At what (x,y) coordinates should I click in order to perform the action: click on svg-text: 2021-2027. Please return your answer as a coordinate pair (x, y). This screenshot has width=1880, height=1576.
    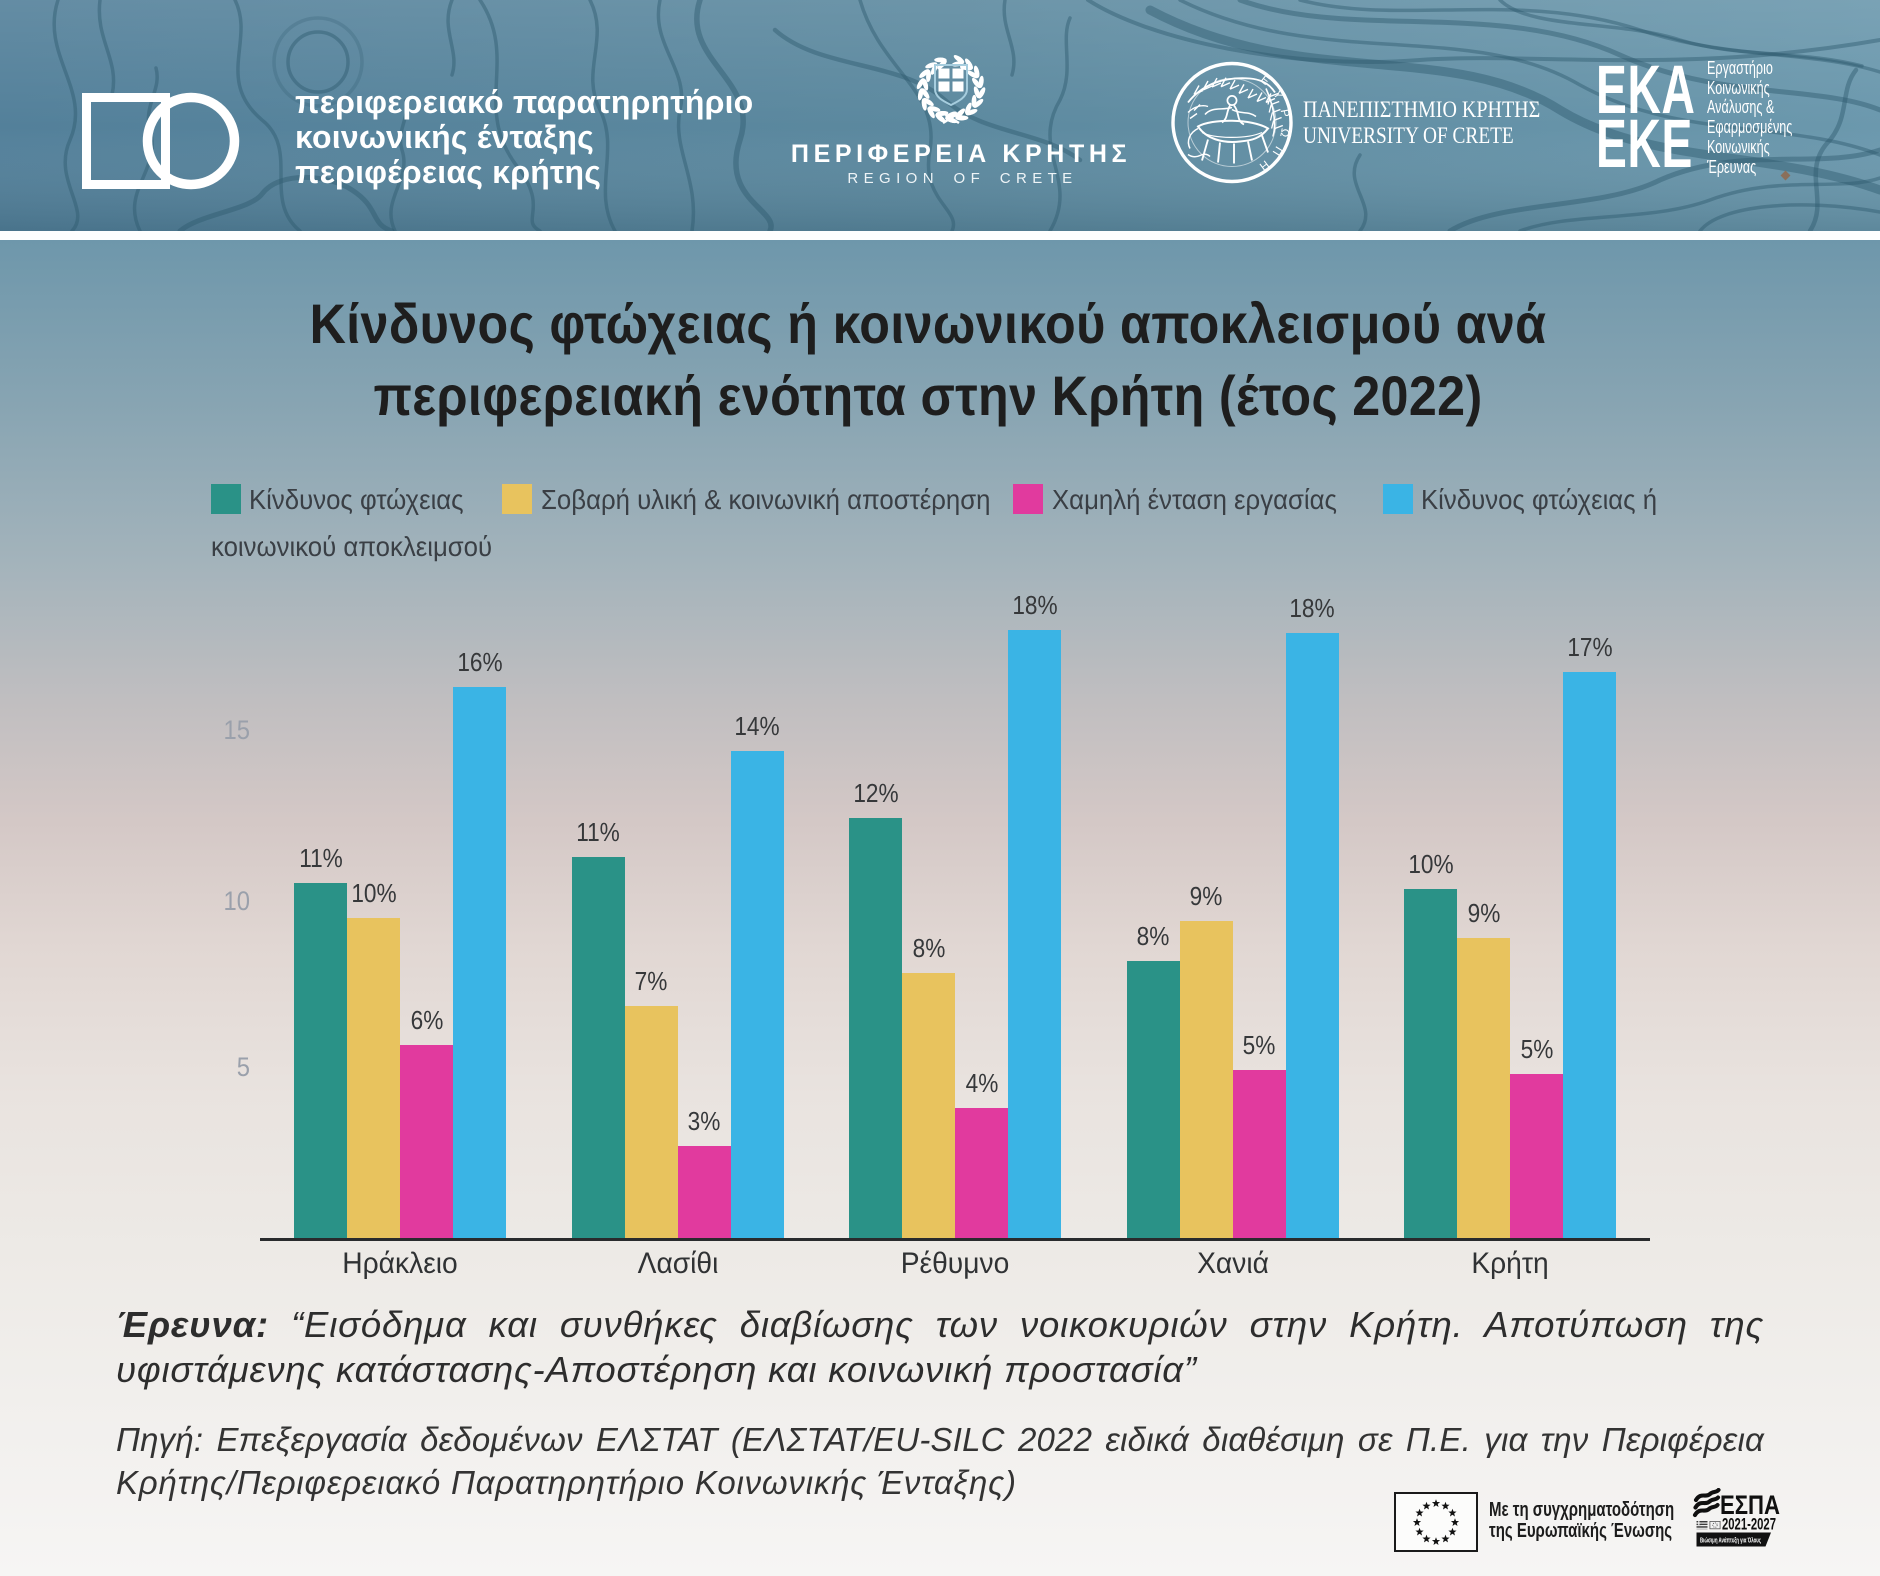
    Looking at the image, I should click on (1749, 1525).